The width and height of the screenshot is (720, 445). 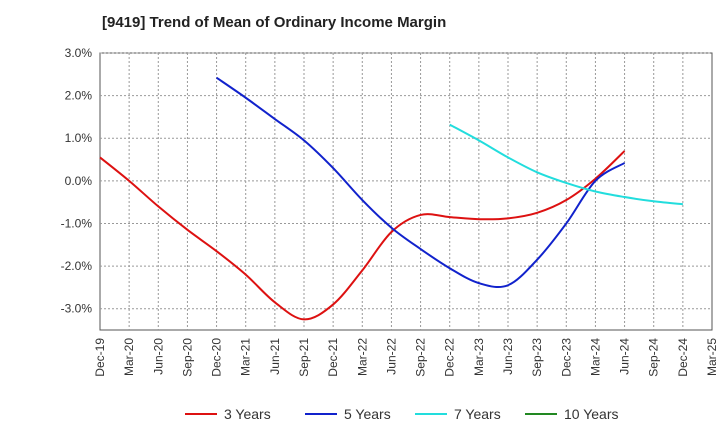 What do you see at coordinates (79, 181) in the screenshot?
I see `y-tick-label: 0.0%` at bounding box center [79, 181].